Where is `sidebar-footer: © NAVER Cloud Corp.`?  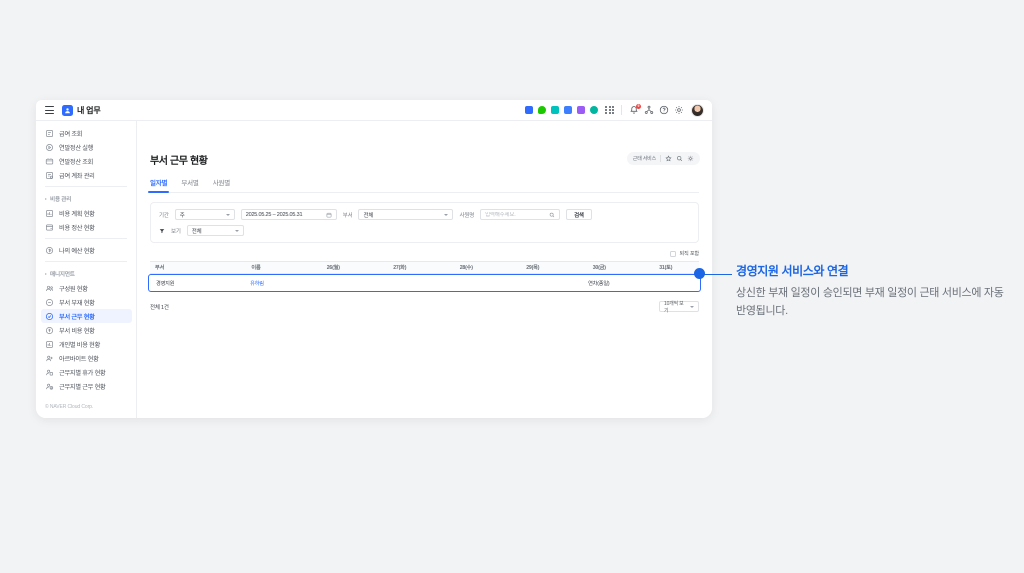
sidebar-footer: © NAVER Cloud Corp. is located at coordinates (69, 407).